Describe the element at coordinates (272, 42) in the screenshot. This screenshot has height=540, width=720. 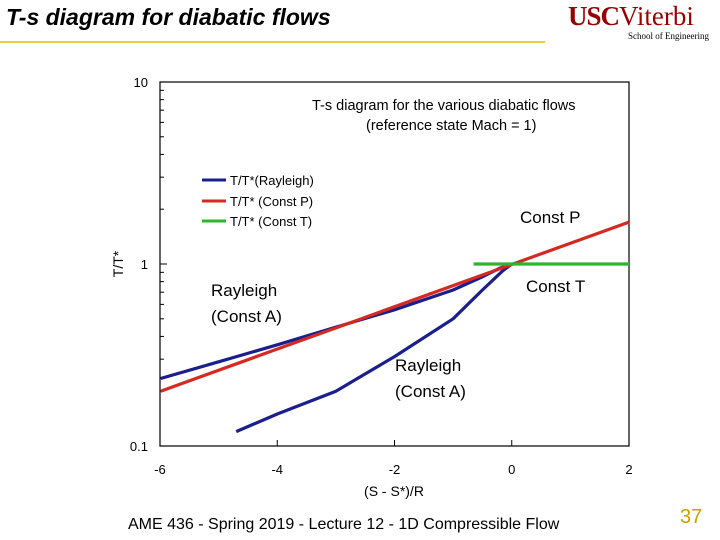
I see `title-underline` at that location.